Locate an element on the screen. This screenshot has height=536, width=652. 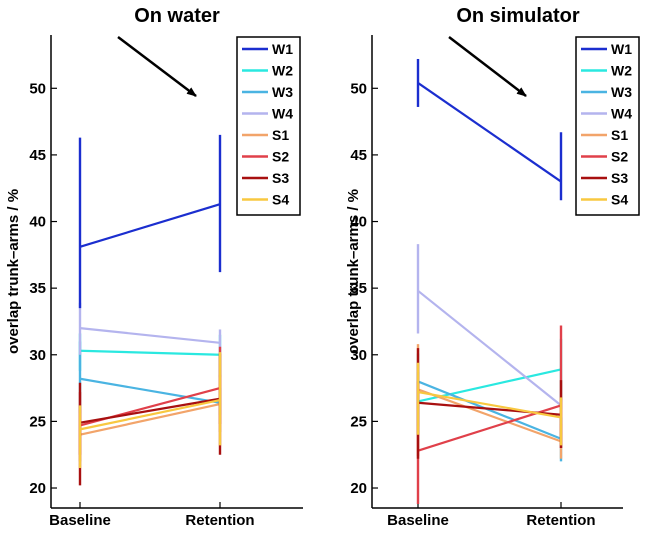
panel-title: On water is located at coordinates (177, 16).